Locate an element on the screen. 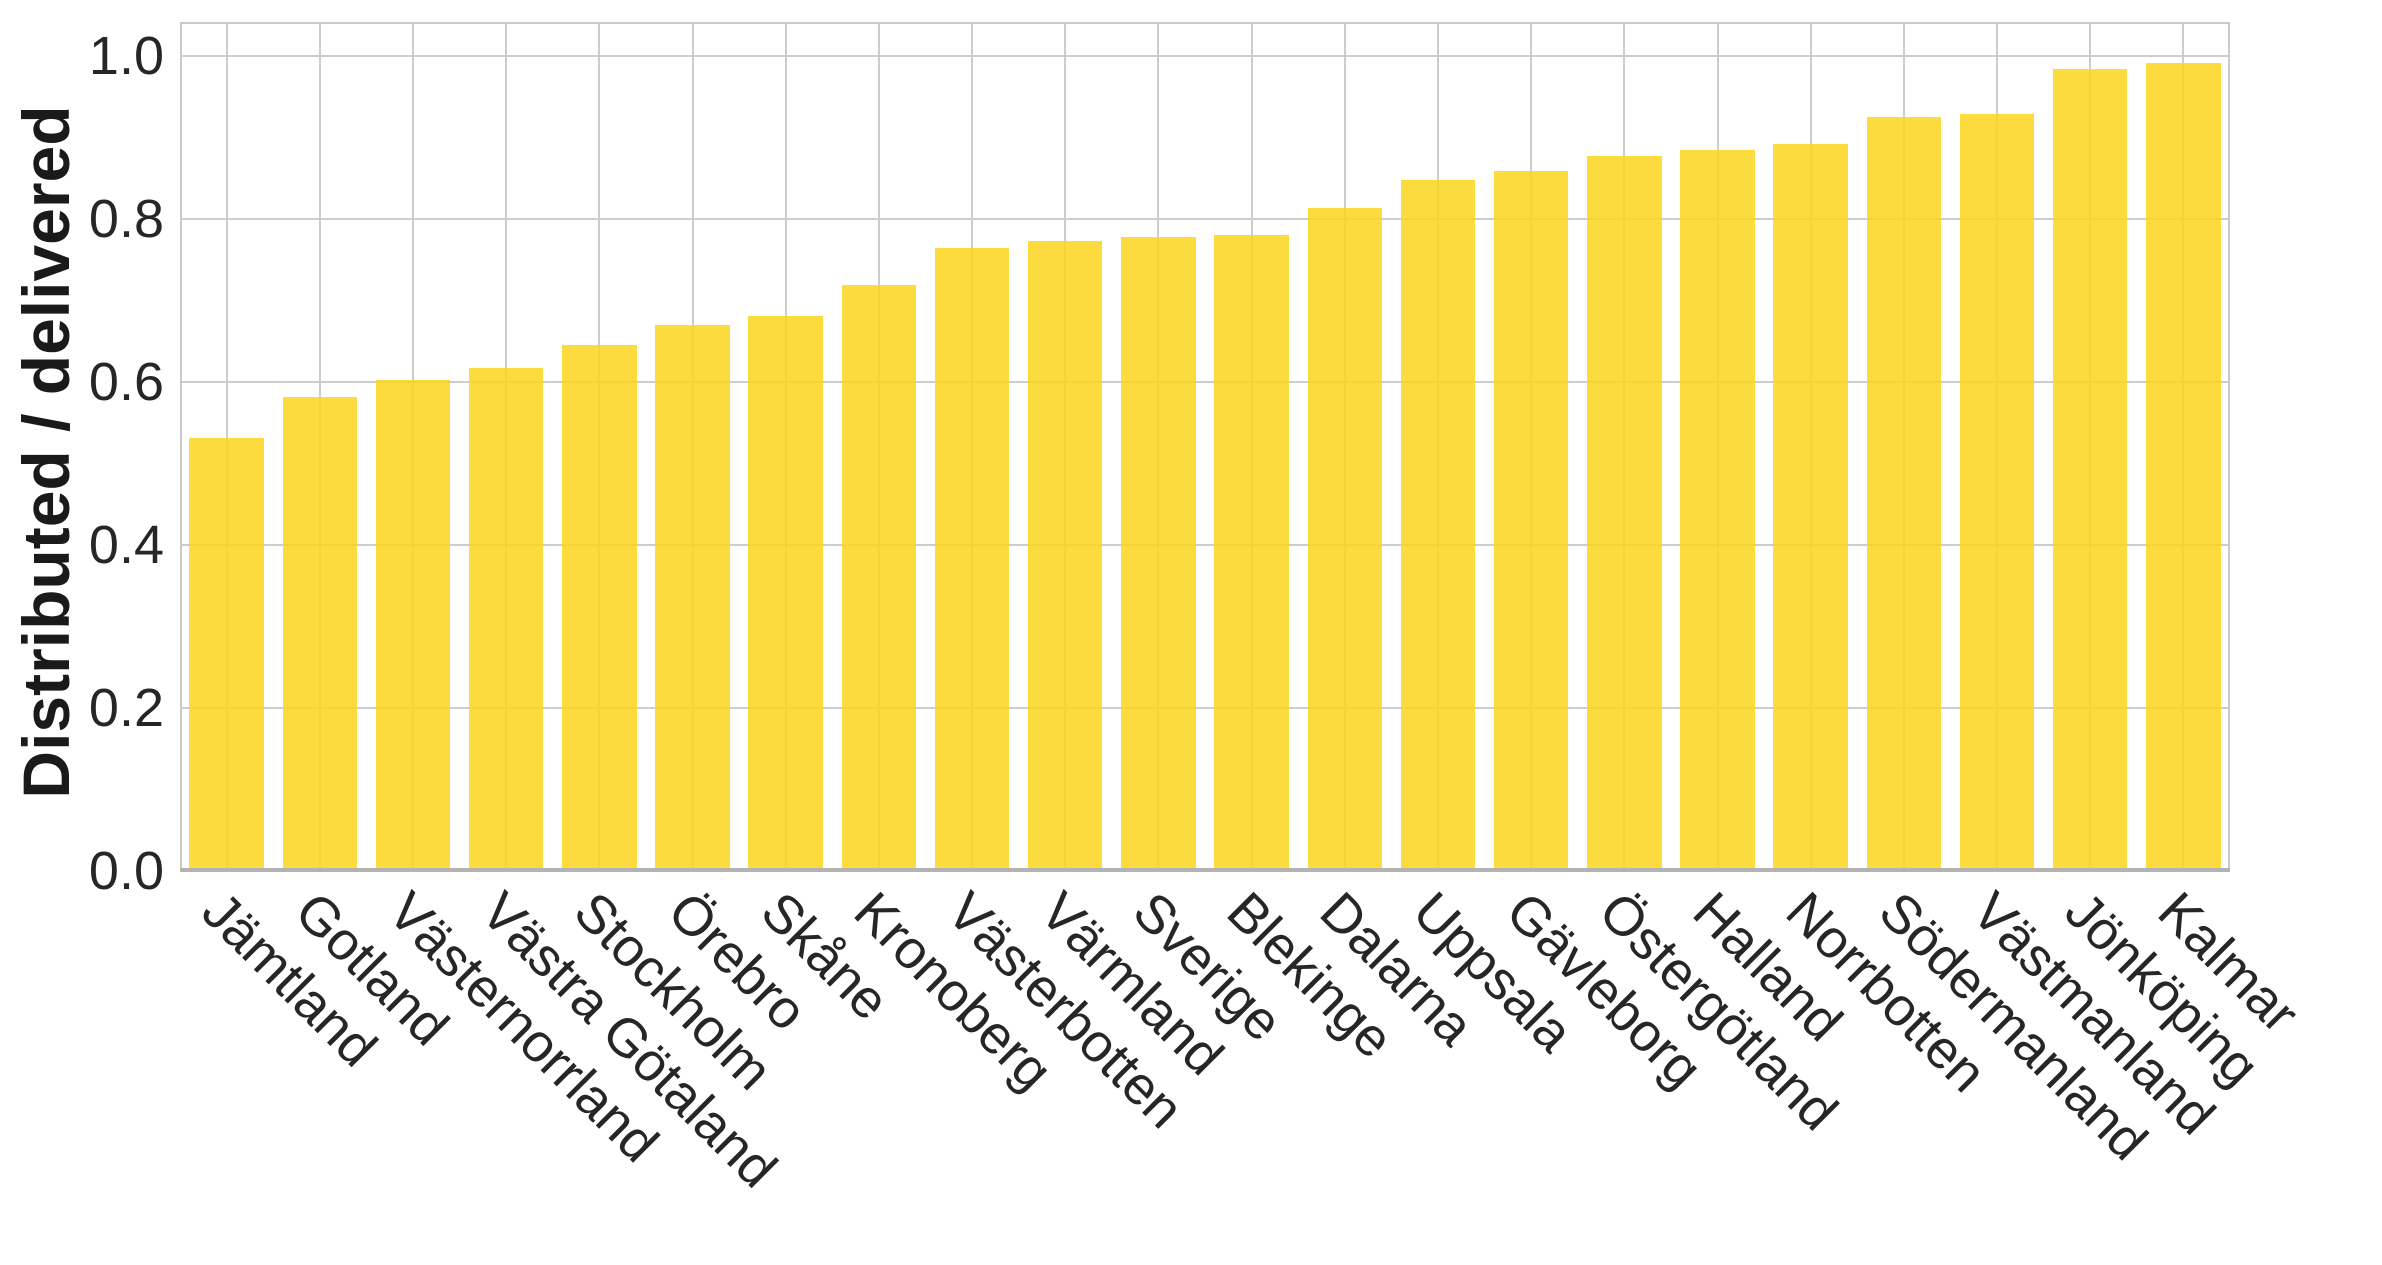  y-tick-label: 0.6 is located at coordinates (126, 382).